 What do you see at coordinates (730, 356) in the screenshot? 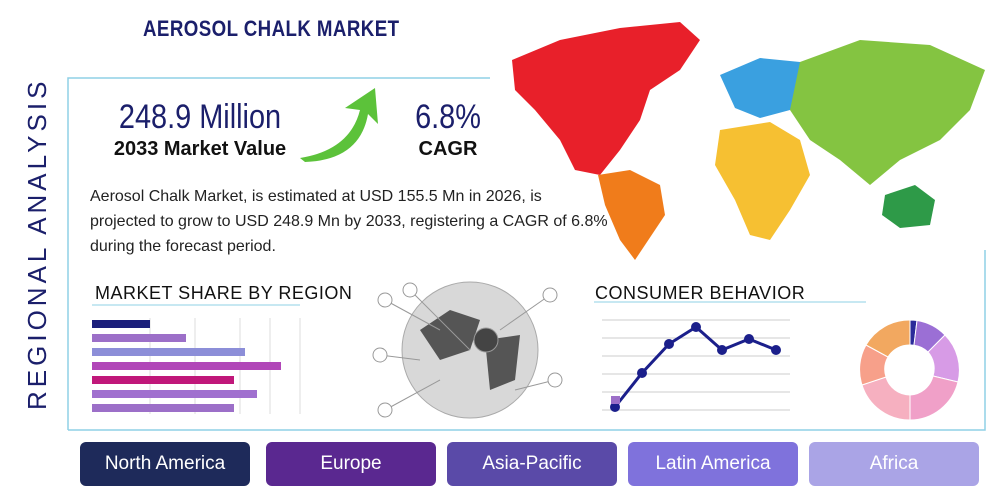
I see `line-illustration` at bounding box center [730, 356].